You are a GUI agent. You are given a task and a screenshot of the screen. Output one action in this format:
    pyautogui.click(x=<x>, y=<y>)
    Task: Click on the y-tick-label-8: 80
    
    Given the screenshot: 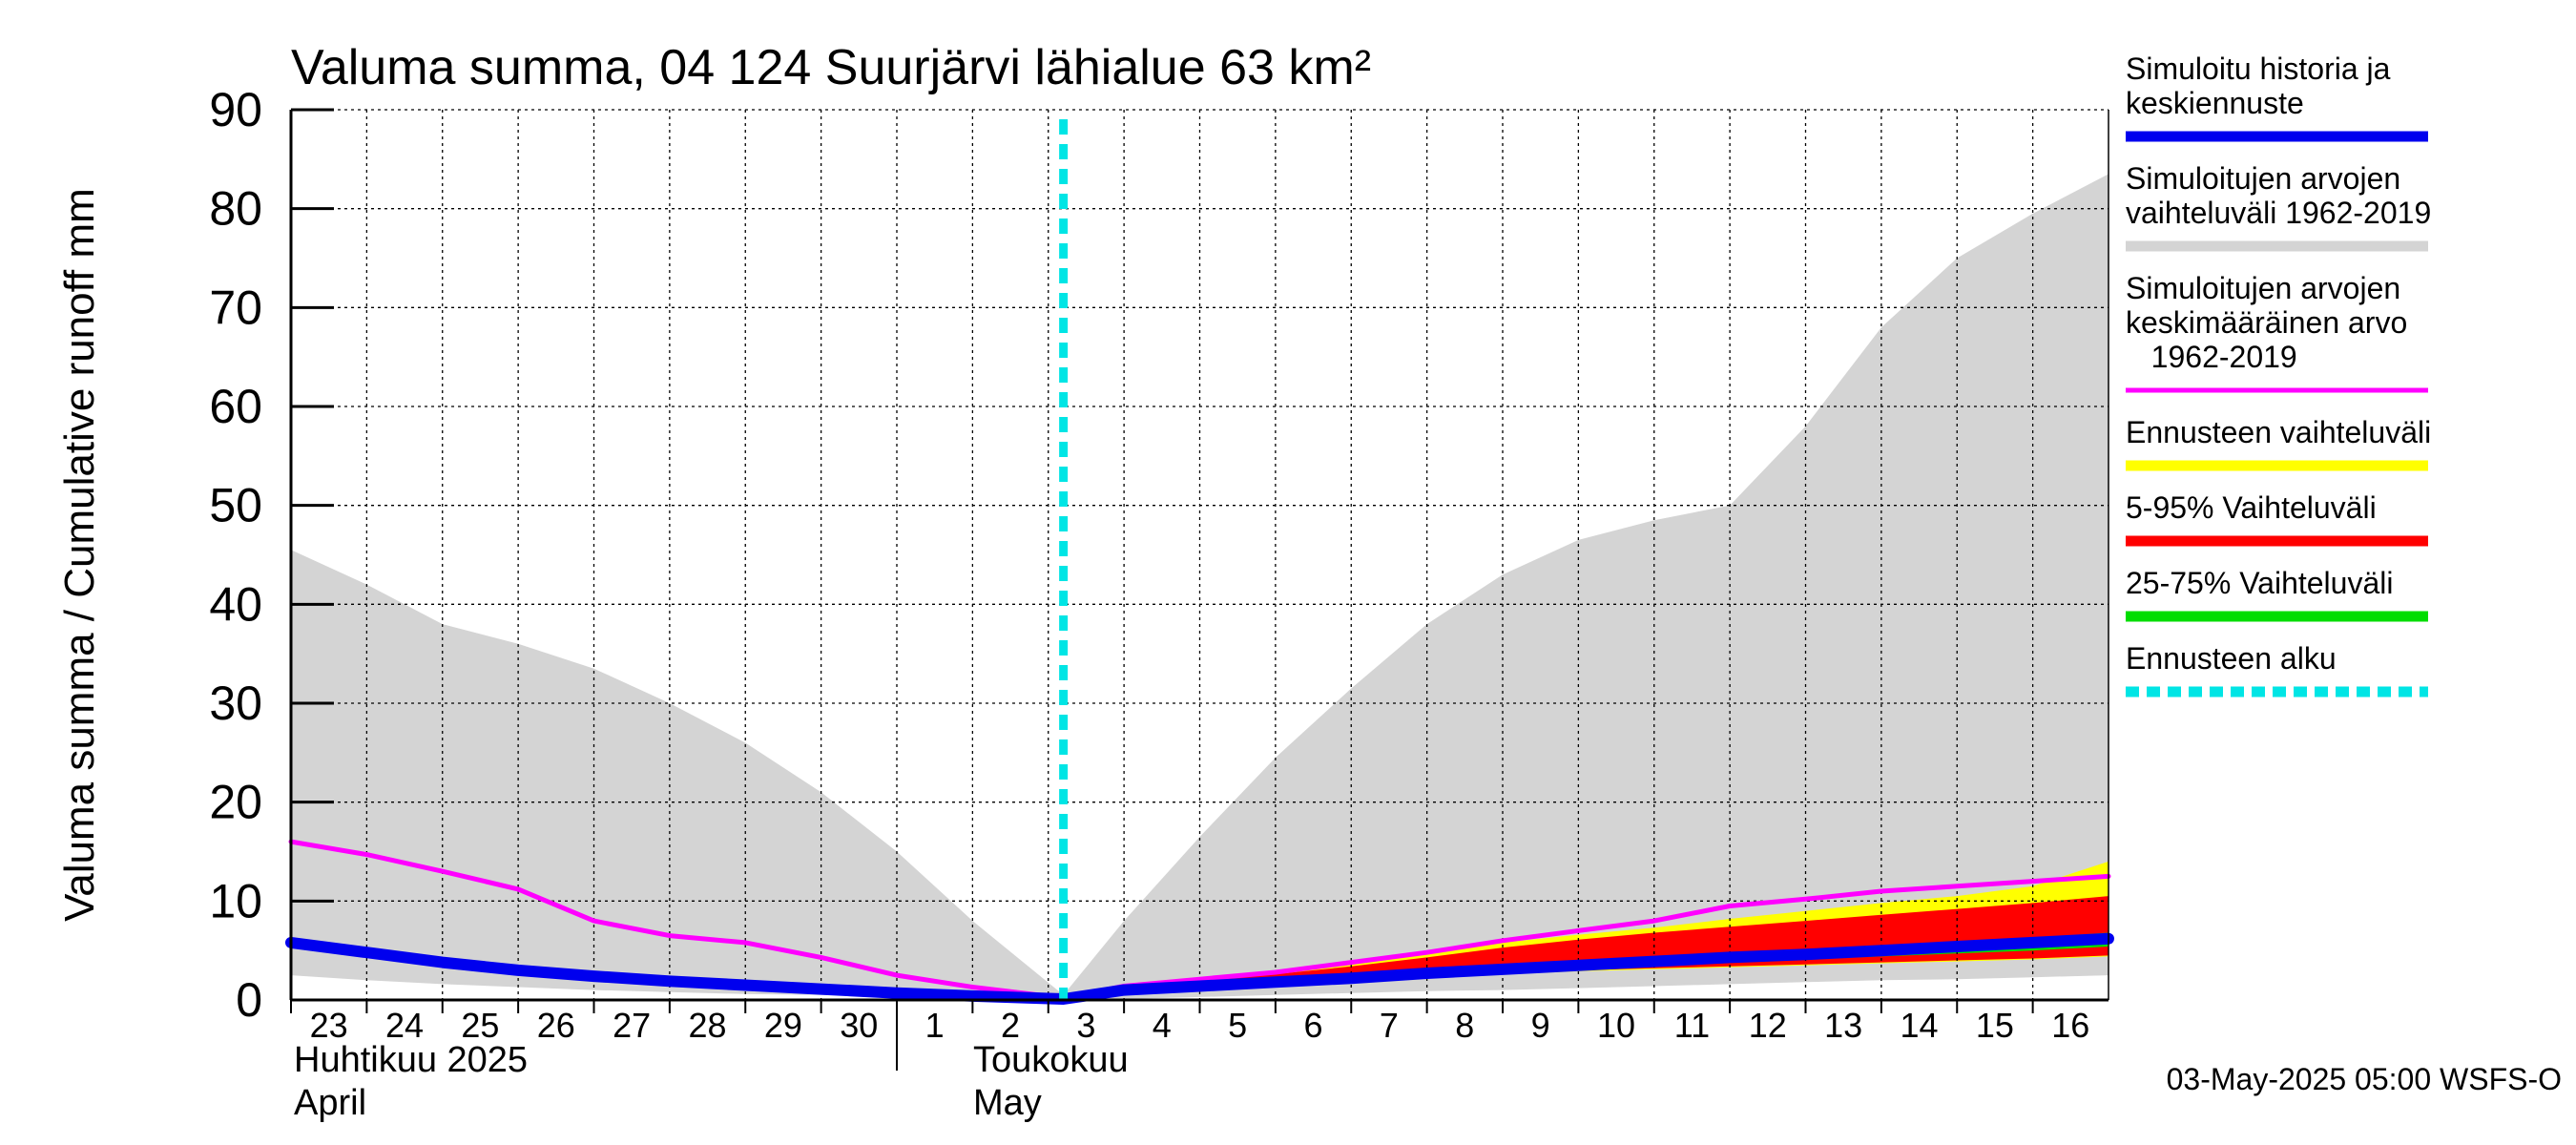 What is the action you would take?
    pyautogui.click(x=235, y=209)
    